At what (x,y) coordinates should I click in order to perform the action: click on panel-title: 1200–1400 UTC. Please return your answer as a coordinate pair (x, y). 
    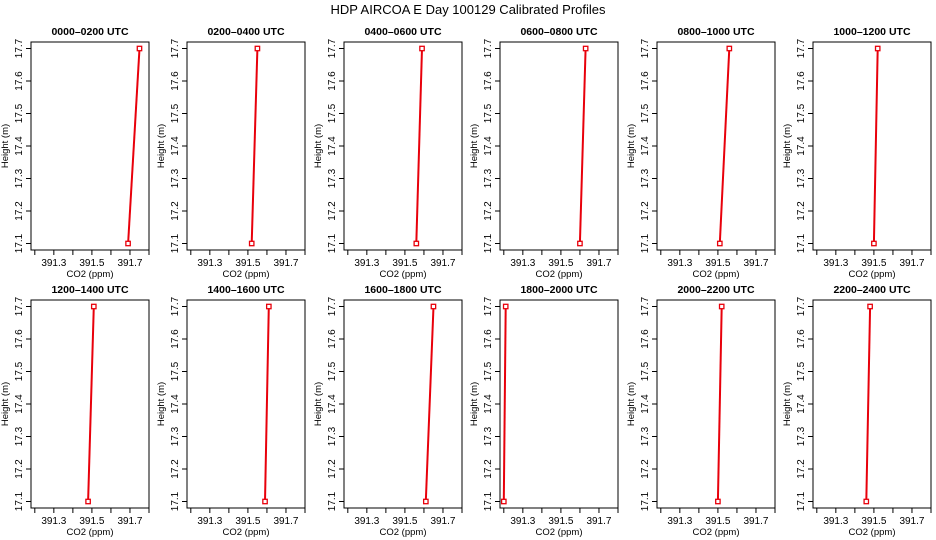
    Looking at the image, I should click on (89, 290).